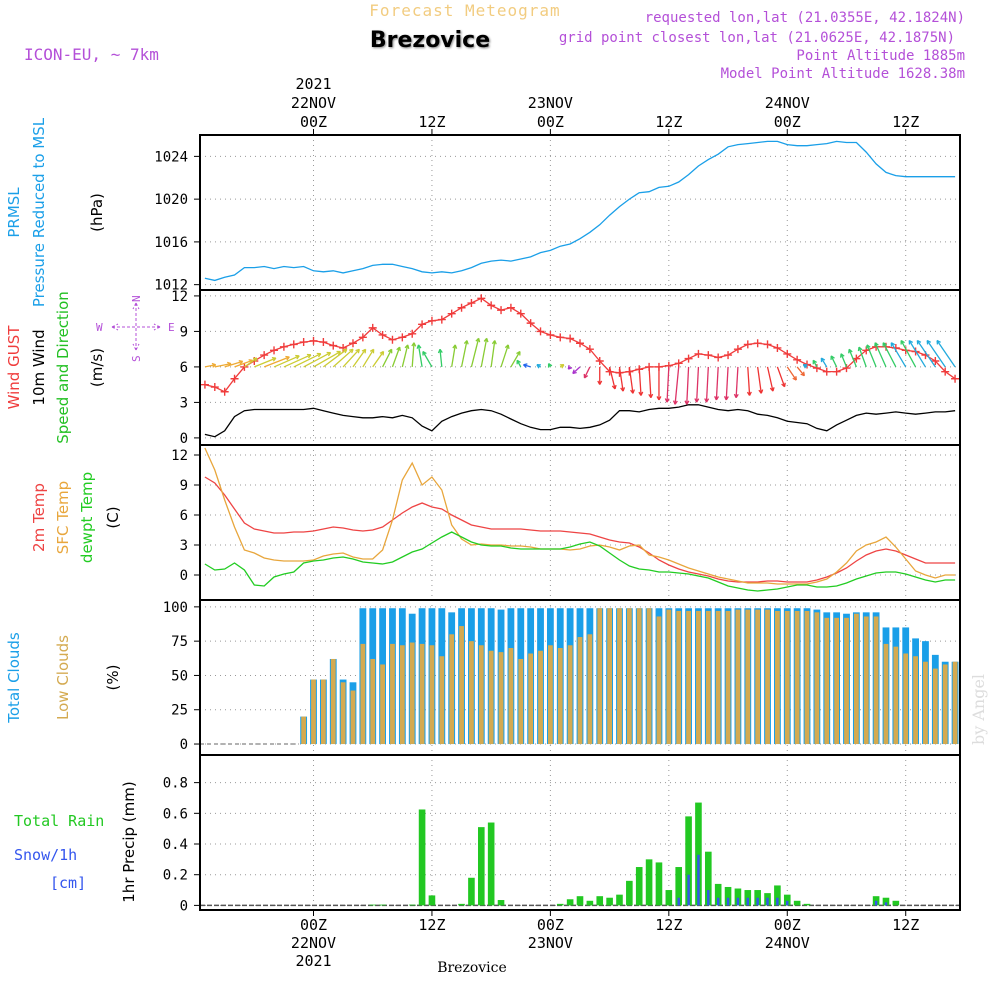  I want to click on series-line-sfc-temp, so click(580, 516).